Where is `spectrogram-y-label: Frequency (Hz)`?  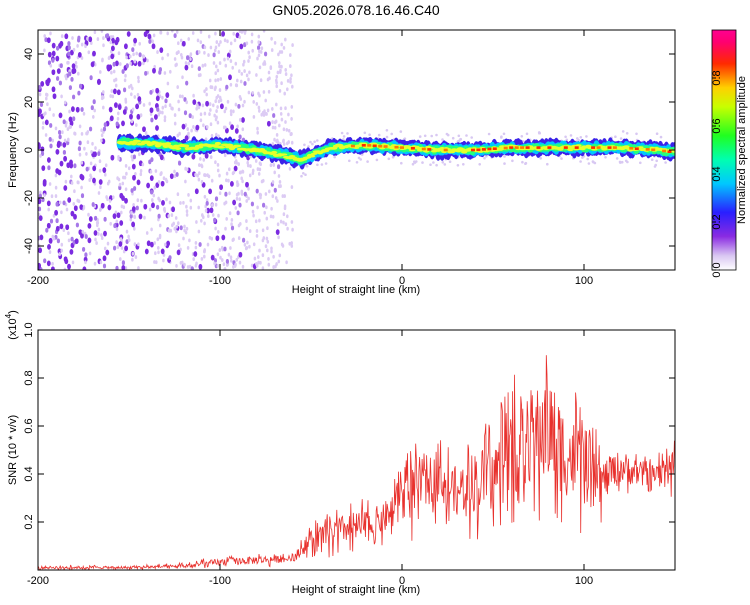 spectrogram-y-label: Frequency (Hz) is located at coordinates (13, 150).